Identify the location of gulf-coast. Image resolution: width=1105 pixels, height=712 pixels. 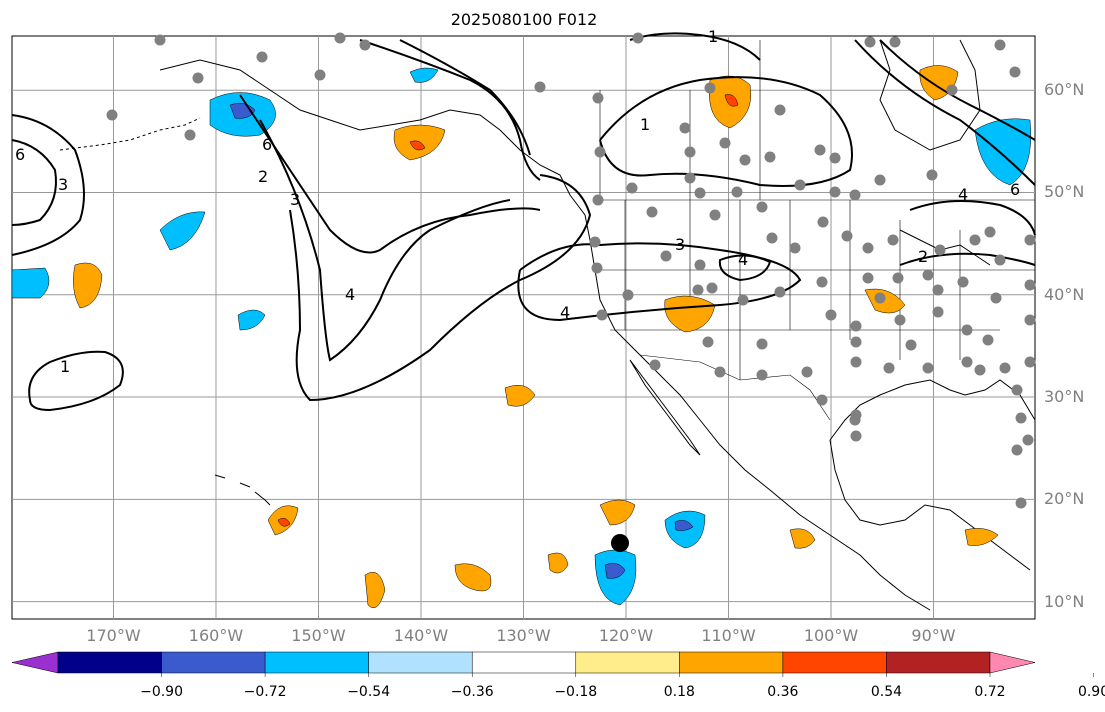
(932, 410).